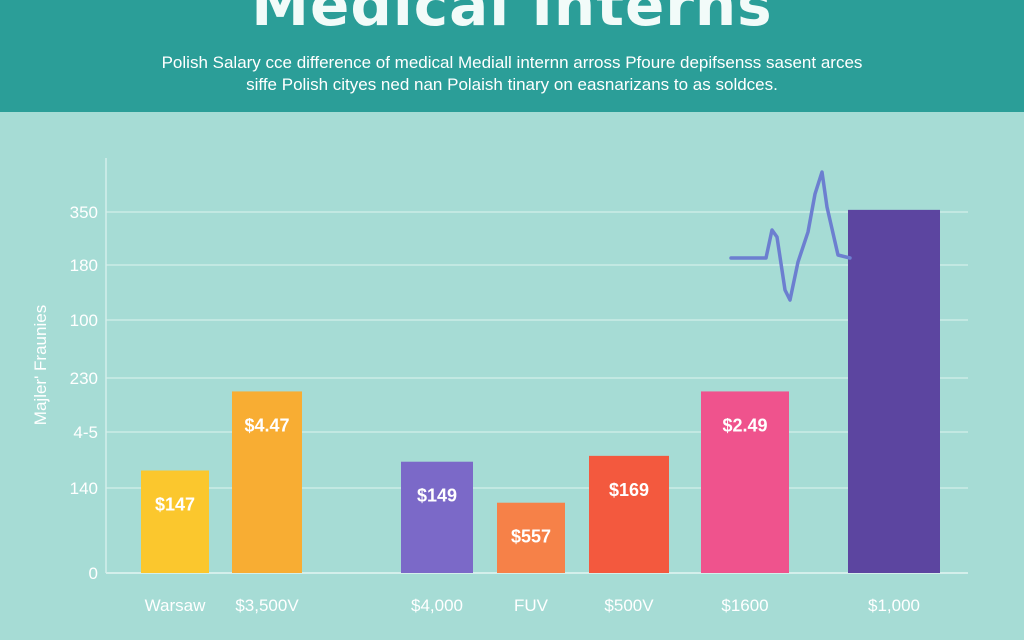 This screenshot has width=1024, height=640. Describe the element at coordinates (84, 378) in the screenshot. I see `y-tick-label: 230` at that location.